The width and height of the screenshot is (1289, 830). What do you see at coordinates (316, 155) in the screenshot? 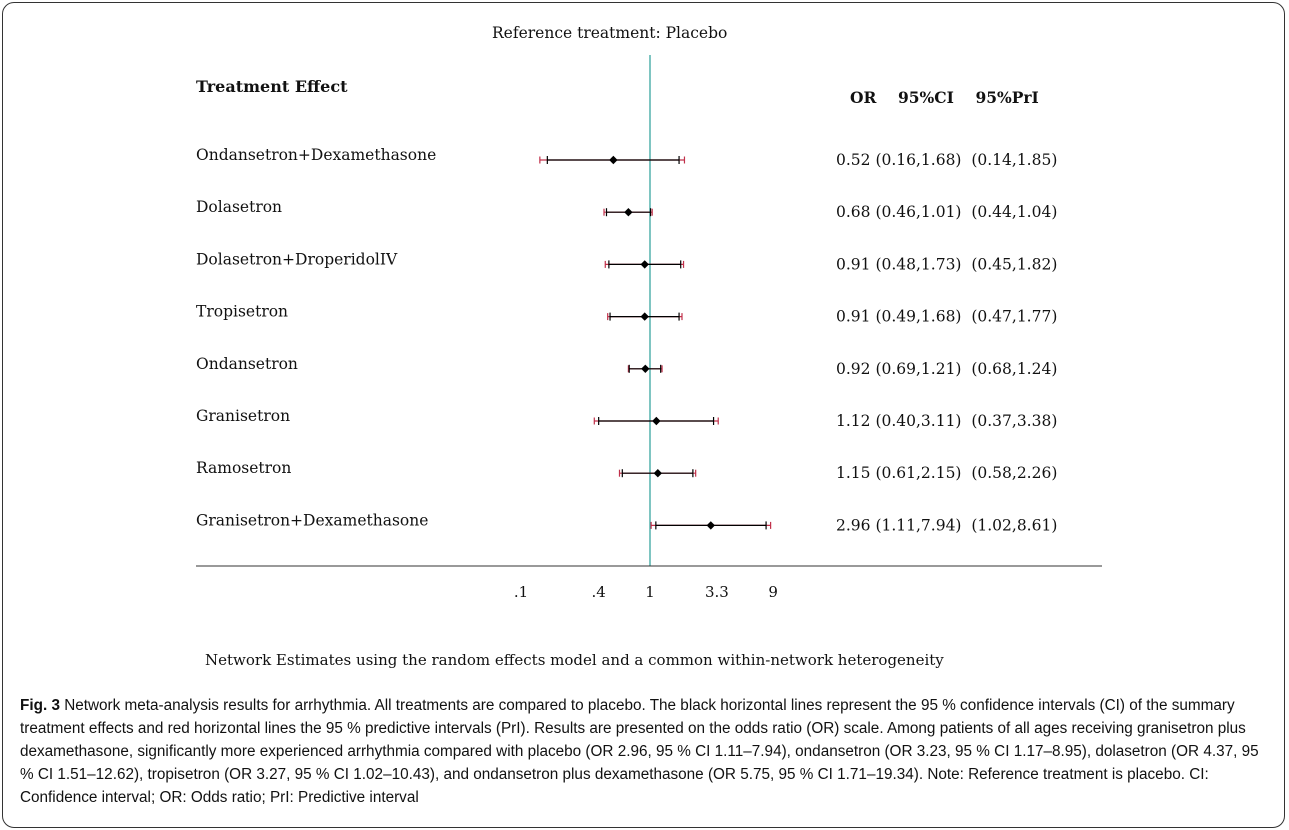
I see `treatment-label: Ondansetron+Dexamethasone` at bounding box center [316, 155].